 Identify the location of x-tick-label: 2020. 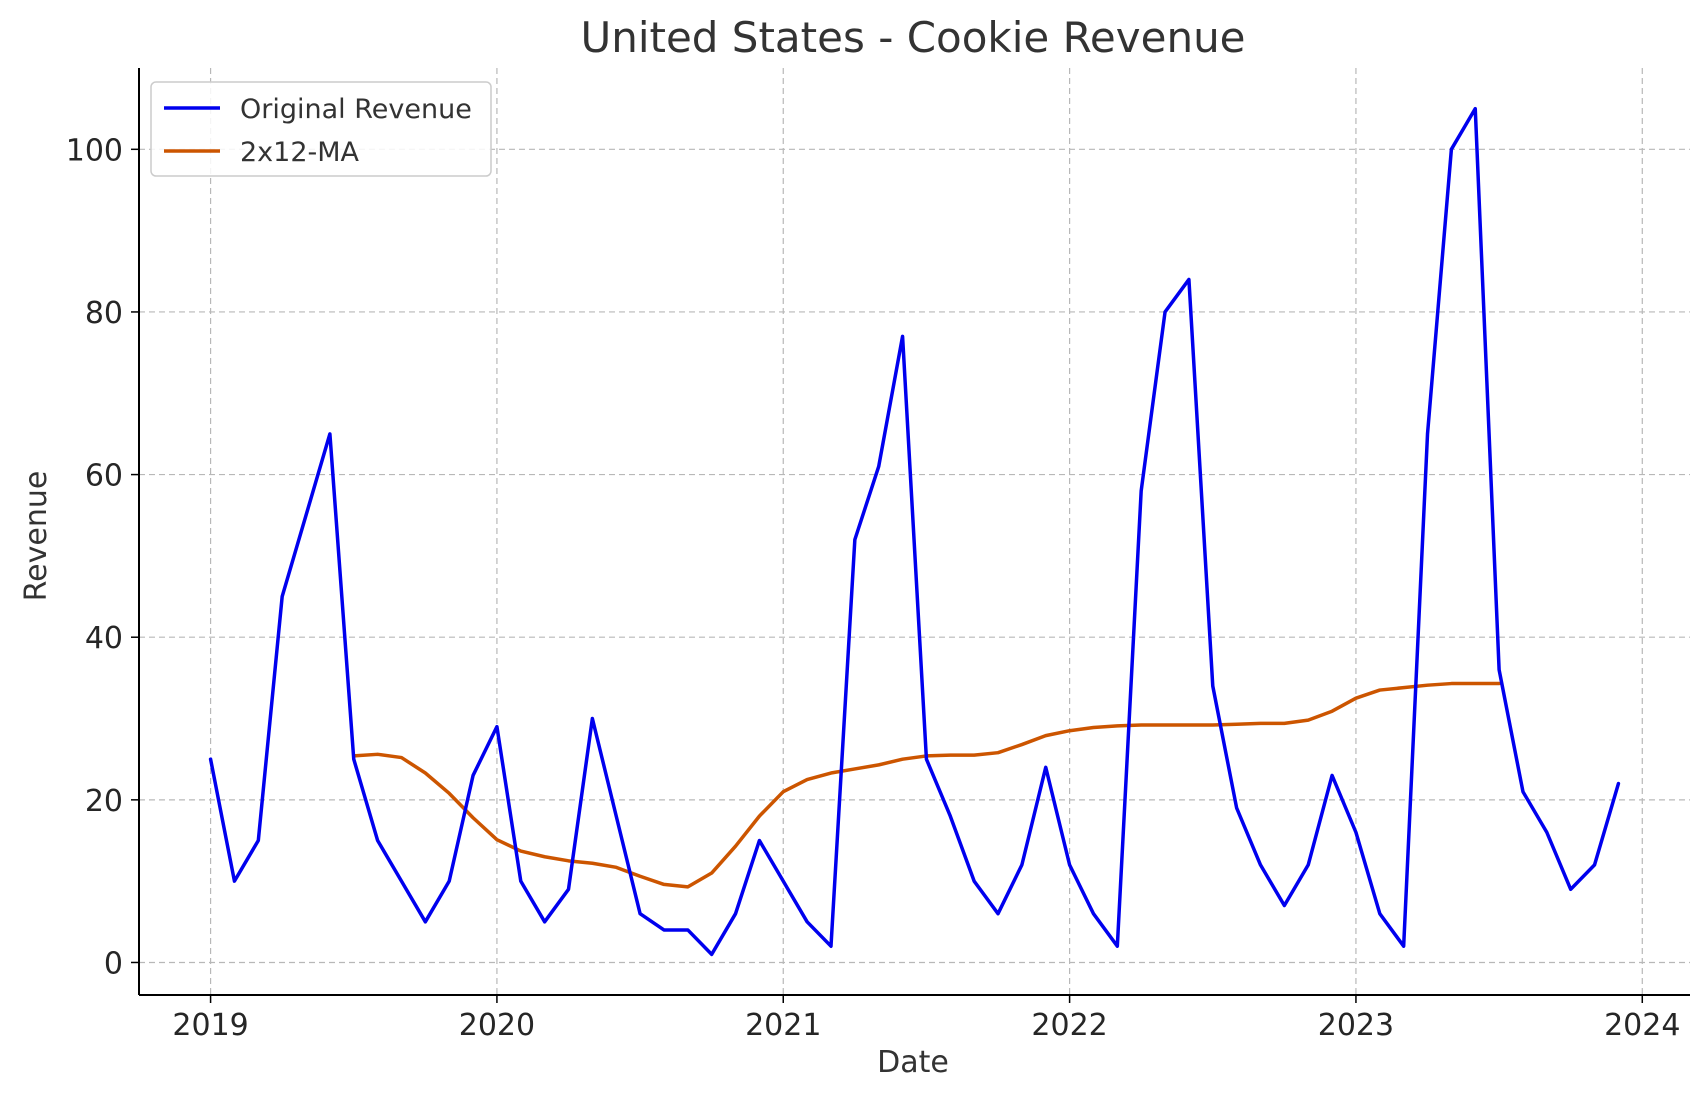
(497, 1025).